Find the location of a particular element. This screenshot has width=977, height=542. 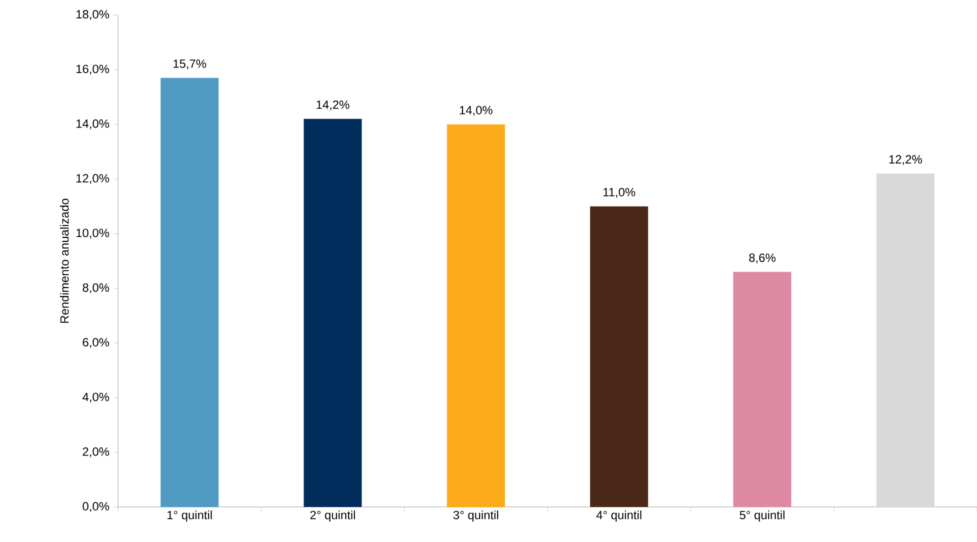

y-axis-title: Rendimento anualizado is located at coordinates (64, 260).